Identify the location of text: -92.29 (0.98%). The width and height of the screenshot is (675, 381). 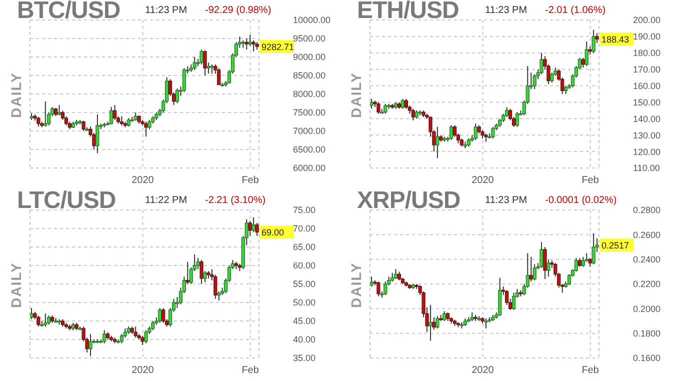
(238, 10).